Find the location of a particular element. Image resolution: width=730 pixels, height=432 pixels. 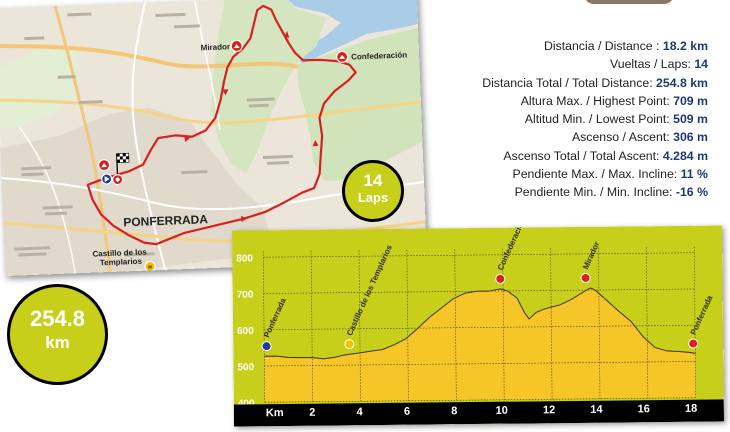

stat-label: Ascenso Total / Total Ascent: is located at coordinates (583, 155).